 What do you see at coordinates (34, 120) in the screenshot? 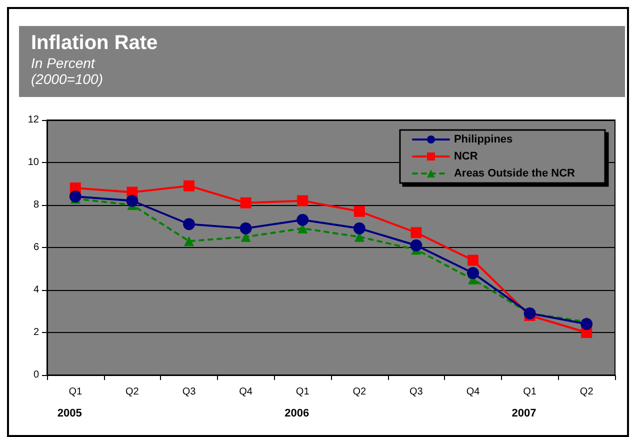
I see `y-tick-label: 12` at bounding box center [34, 120].